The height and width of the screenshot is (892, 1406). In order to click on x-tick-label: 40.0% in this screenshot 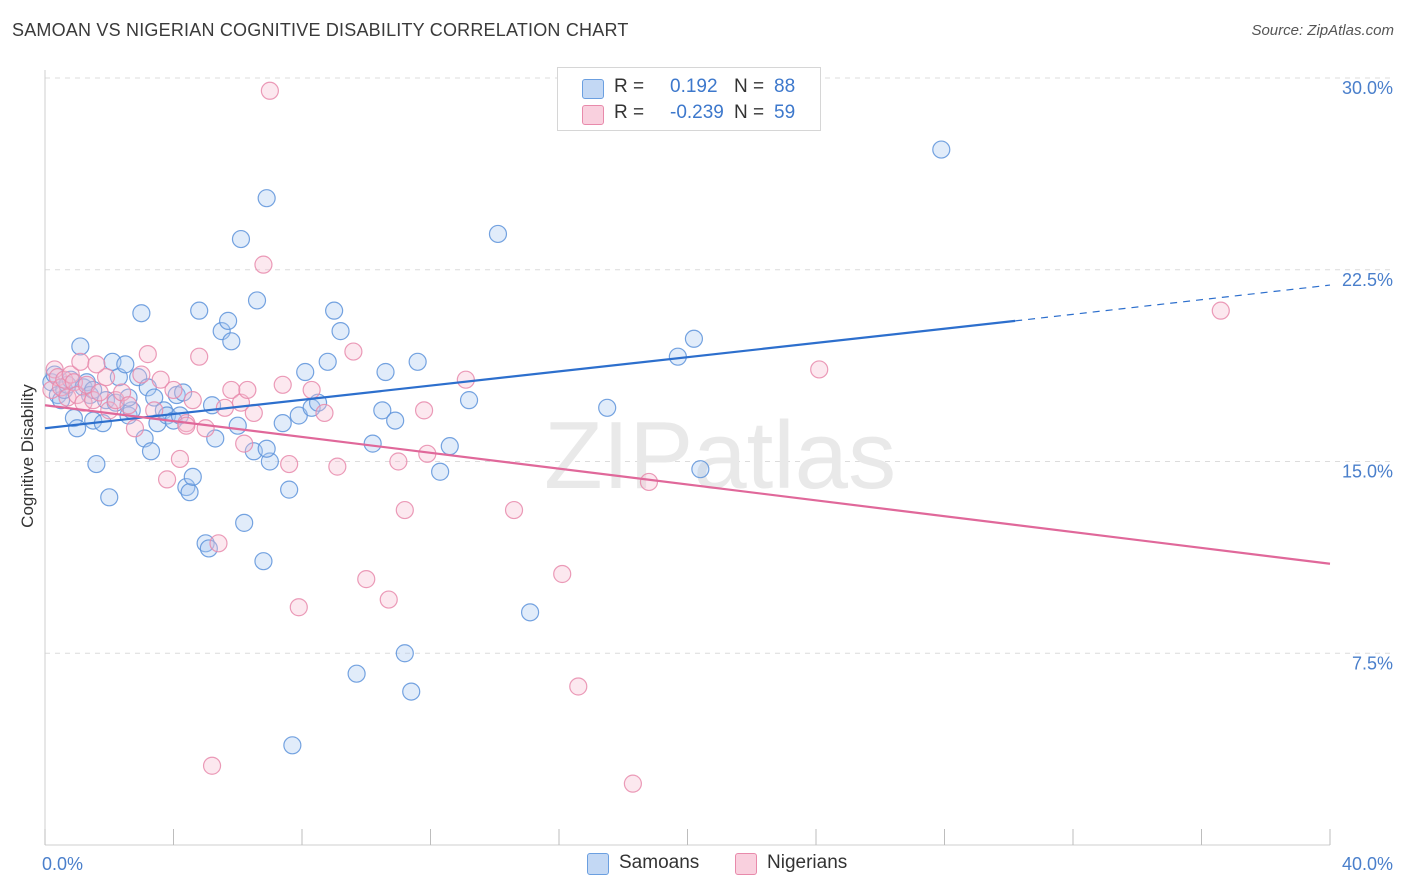, I will do `click(1367, 864)`.